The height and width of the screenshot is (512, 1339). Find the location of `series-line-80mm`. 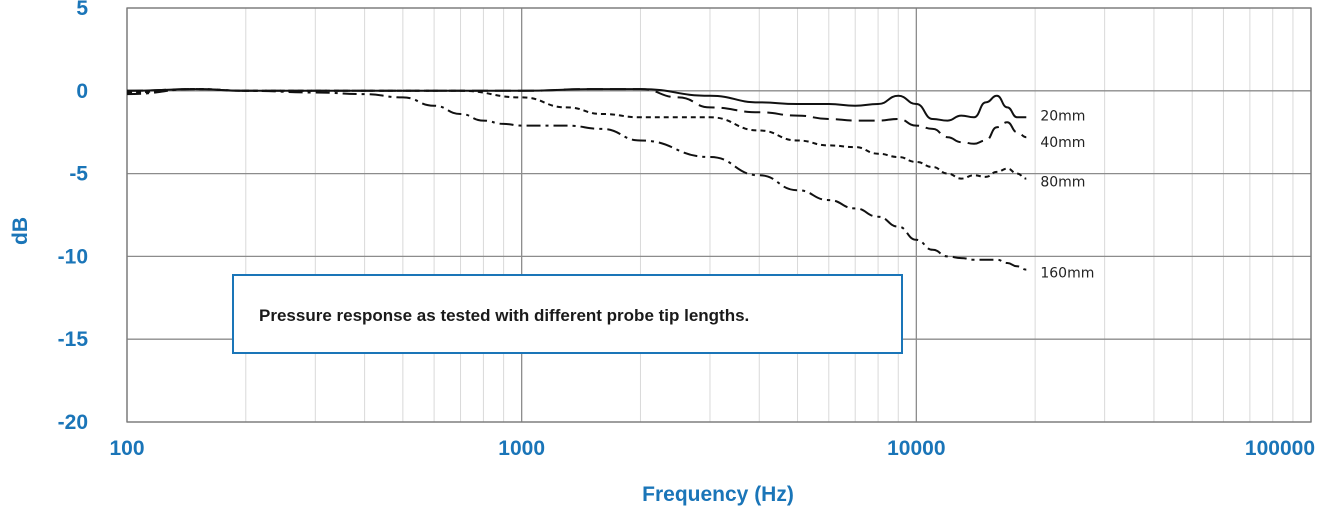

series-line-80mm is located at coordinates (576, 134).